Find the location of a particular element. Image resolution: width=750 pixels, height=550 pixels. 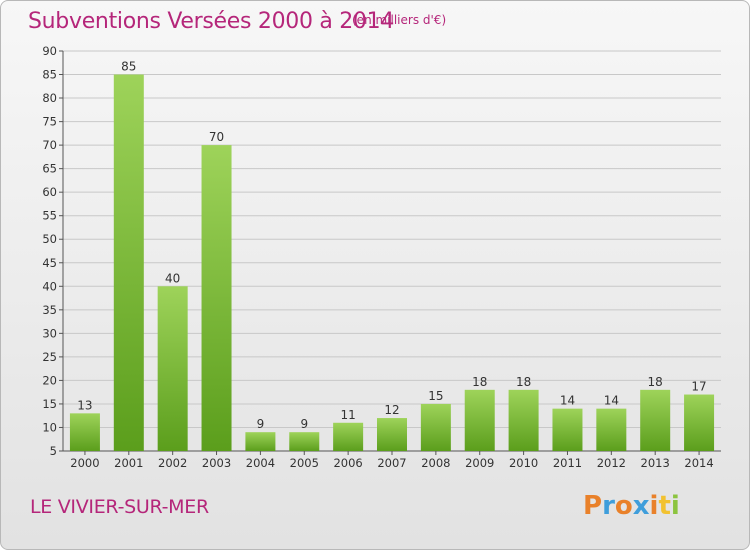

x-tick-label: 2009 is located at coordinates (479, 463).